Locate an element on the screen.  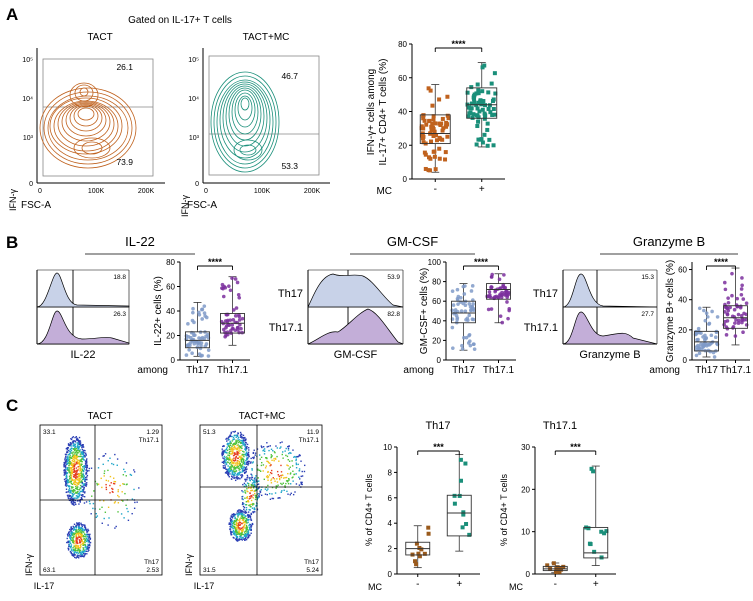
b-hist-th17-curve is located at coordinates (610, 290).